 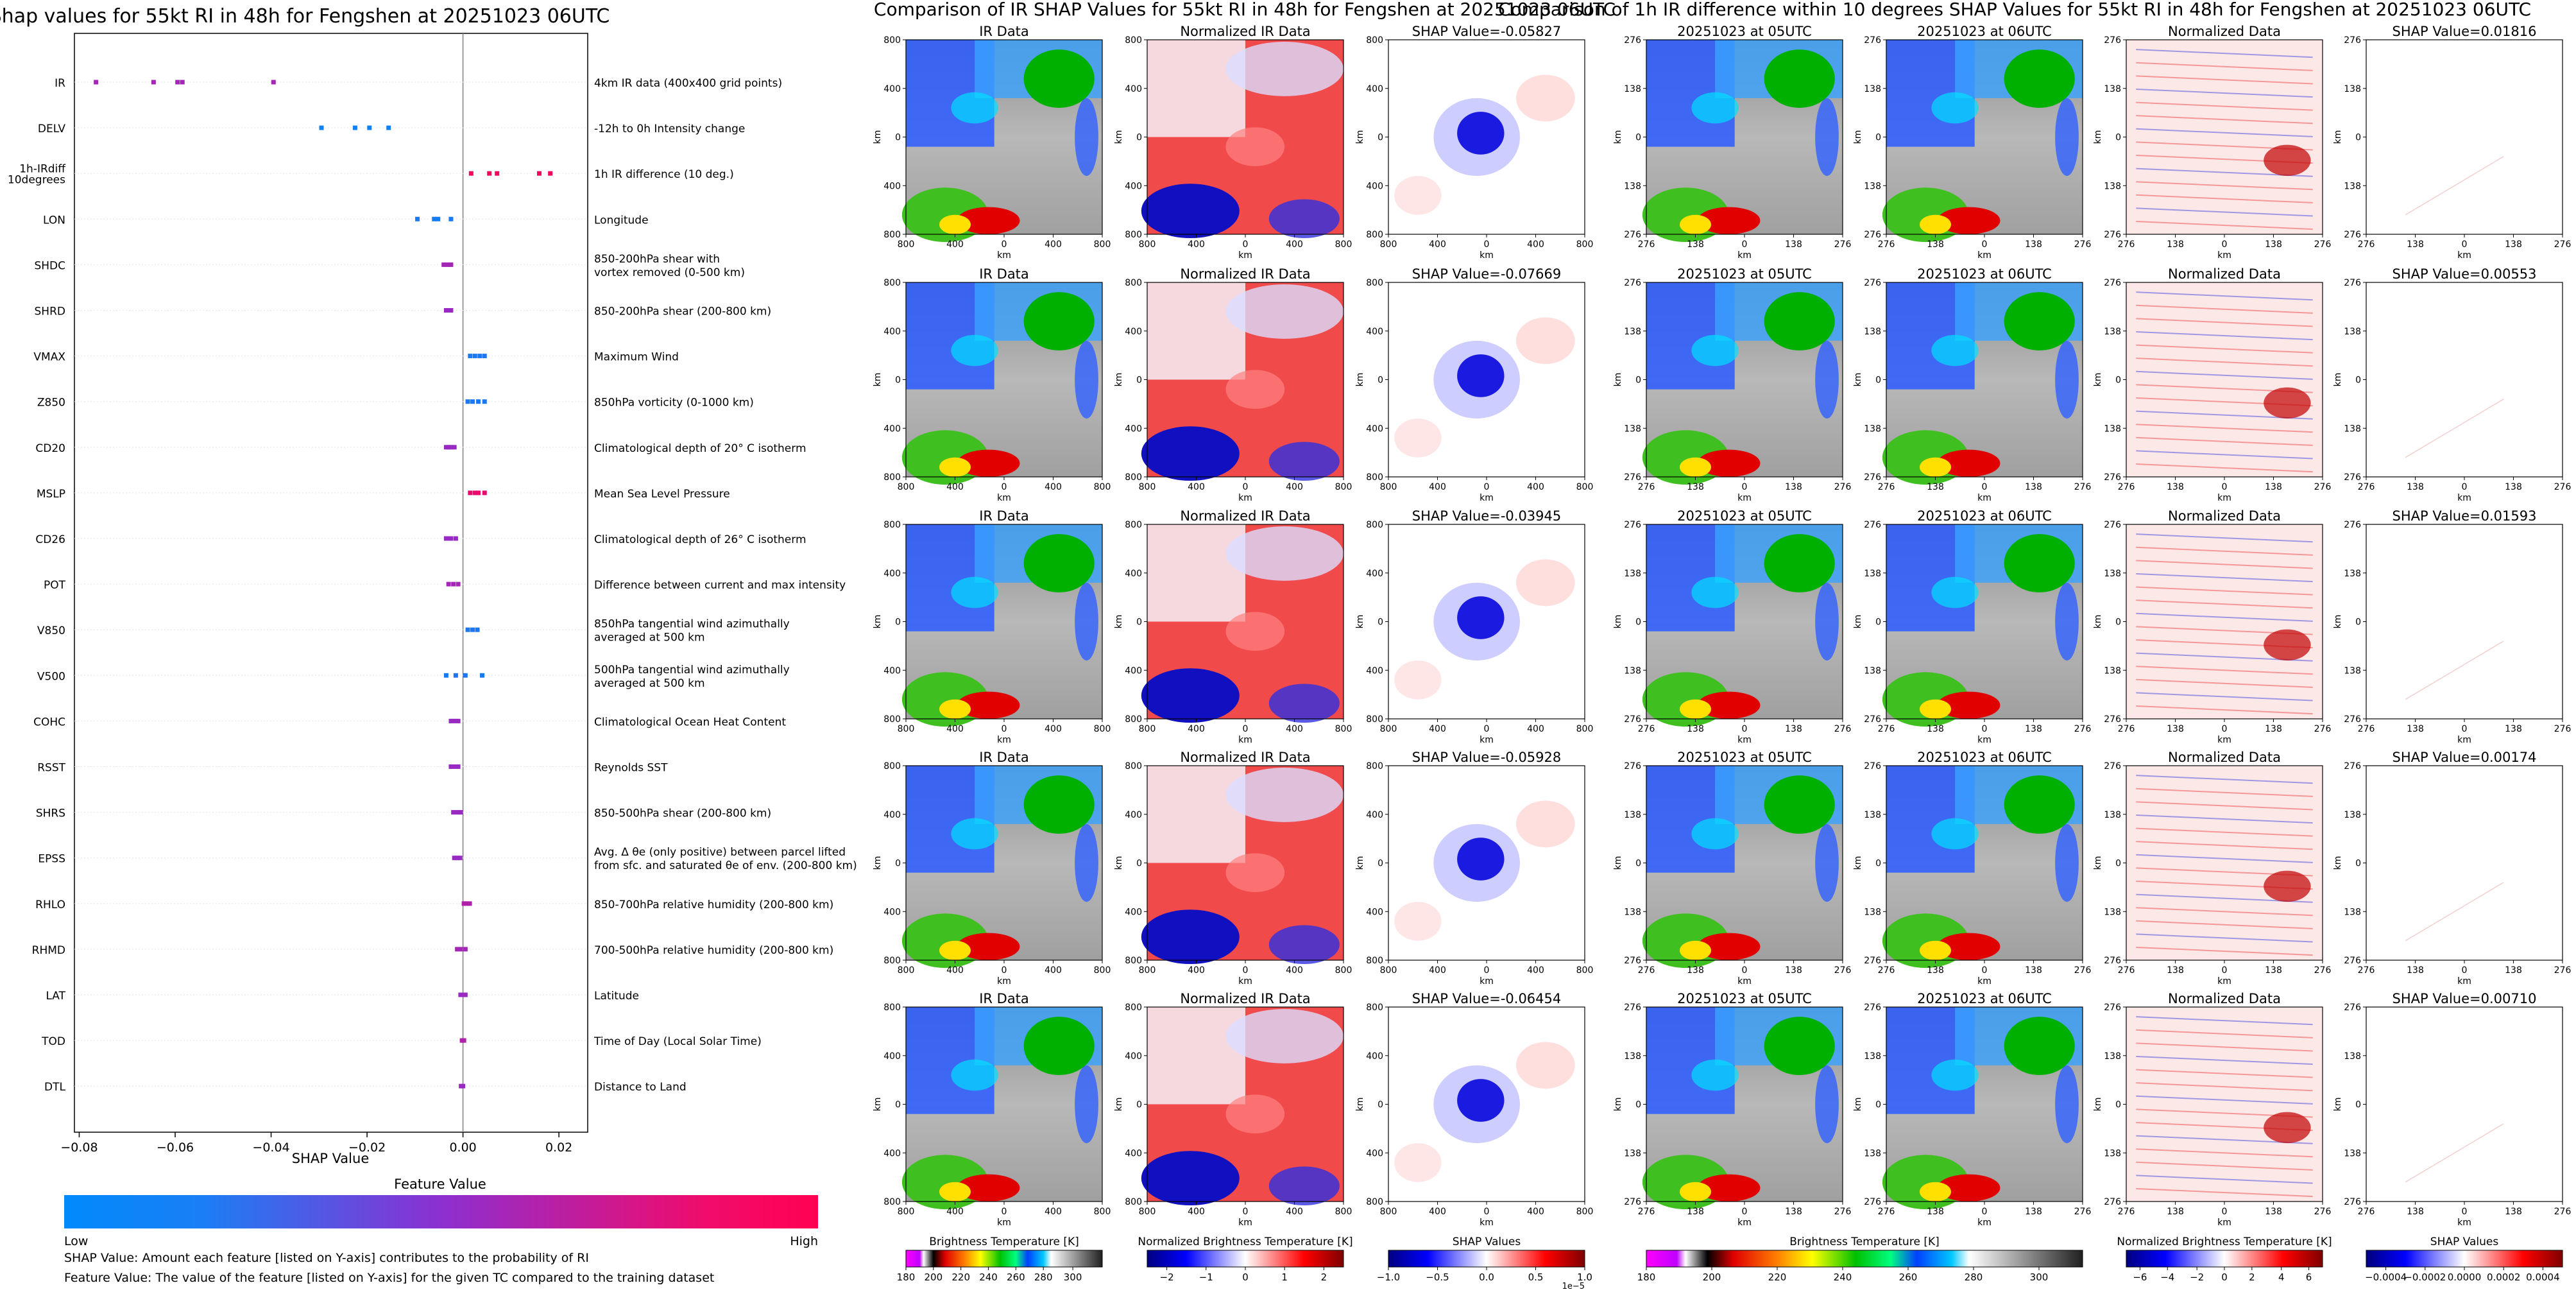 What do you see at coordinates (2167, 1277) in the screenshot?
I see `colorbar-tick: −4` at bounding box center [2167, 1277].